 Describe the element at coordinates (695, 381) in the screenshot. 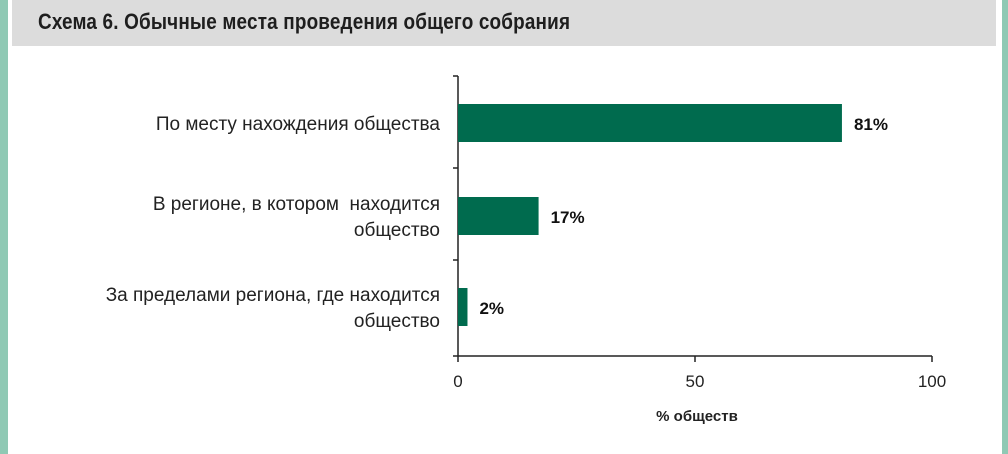

I see `x-tick-label: 50` at that location.